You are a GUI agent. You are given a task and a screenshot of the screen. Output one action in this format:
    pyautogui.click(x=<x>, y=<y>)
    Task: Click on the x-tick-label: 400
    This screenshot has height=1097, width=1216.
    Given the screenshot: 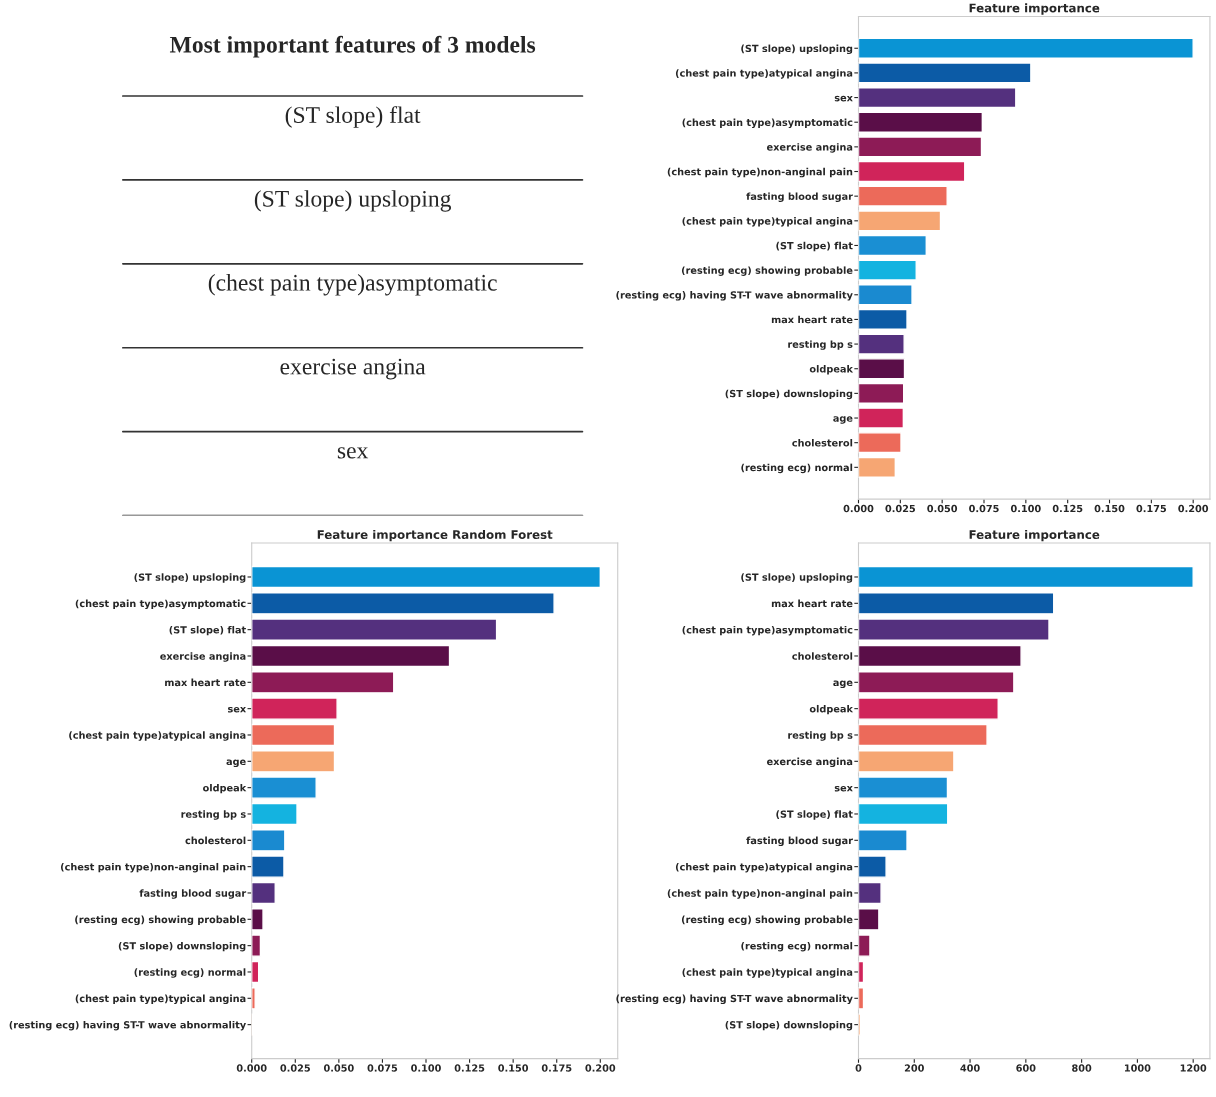 What is the action you would take?
    pyautogui.click(x=970, y=1068)
    